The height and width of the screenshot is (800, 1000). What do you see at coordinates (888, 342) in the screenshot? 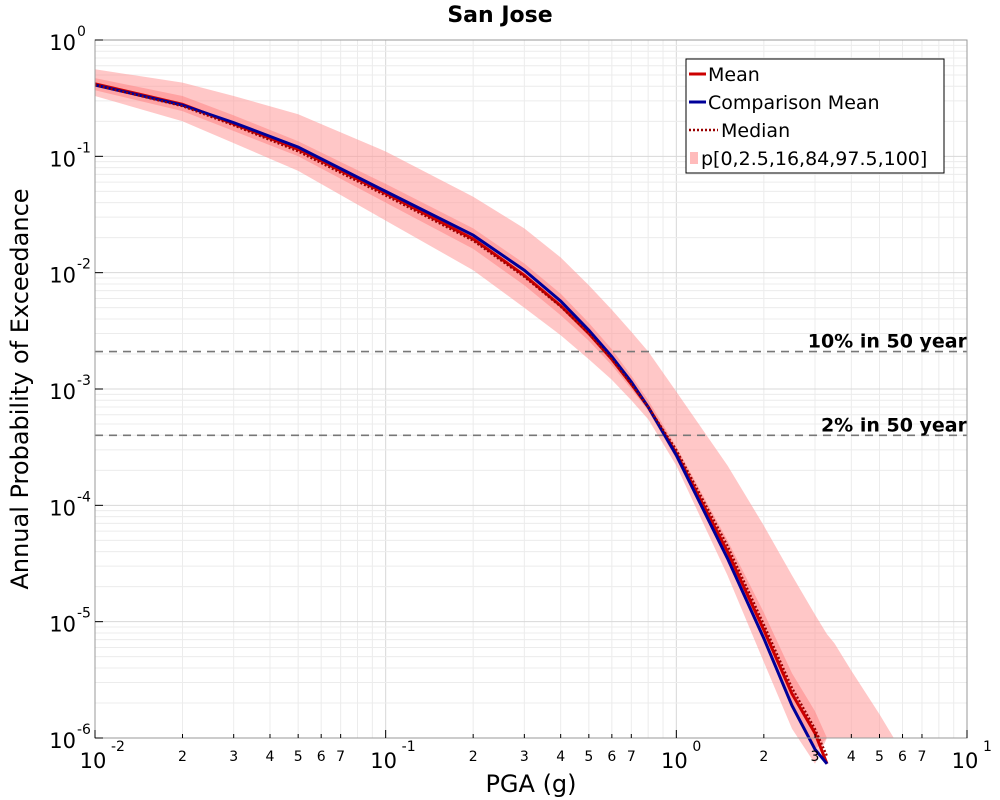
I see `reference-line-label: 10% in 50 year` at bounding box center [888, 342].